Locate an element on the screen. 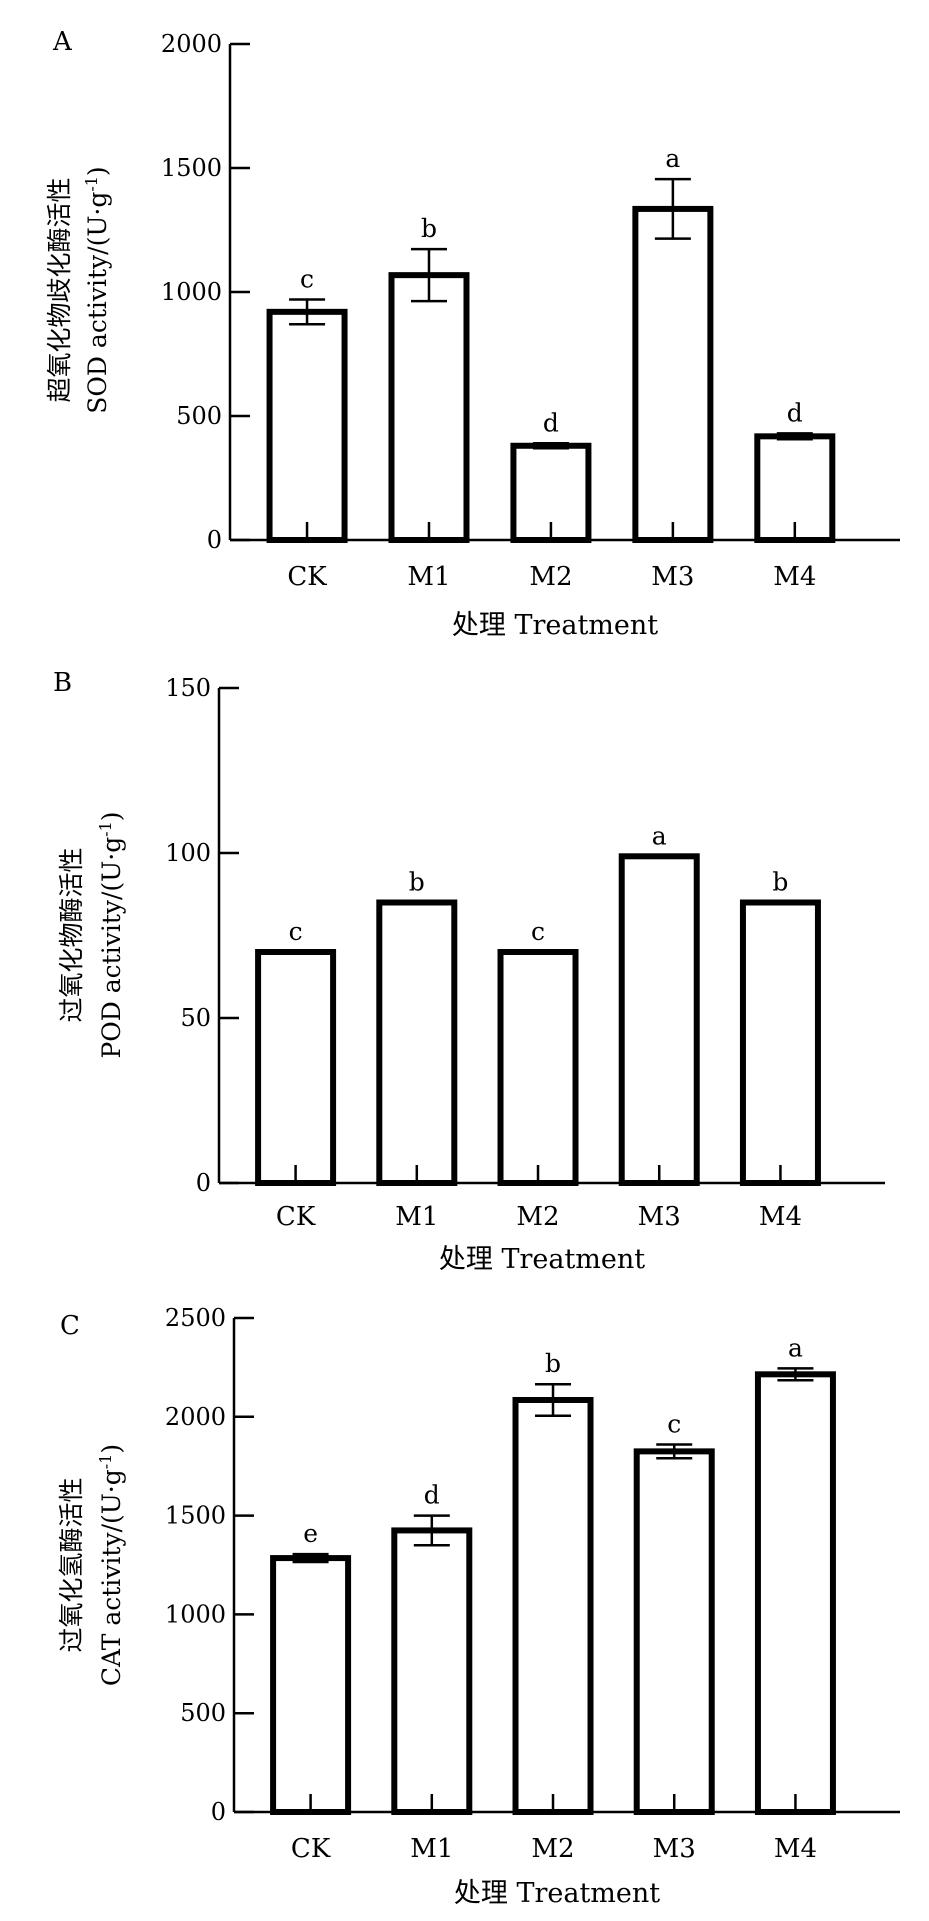  y-tick-label: 50 is located at coordinates (195, 1018).